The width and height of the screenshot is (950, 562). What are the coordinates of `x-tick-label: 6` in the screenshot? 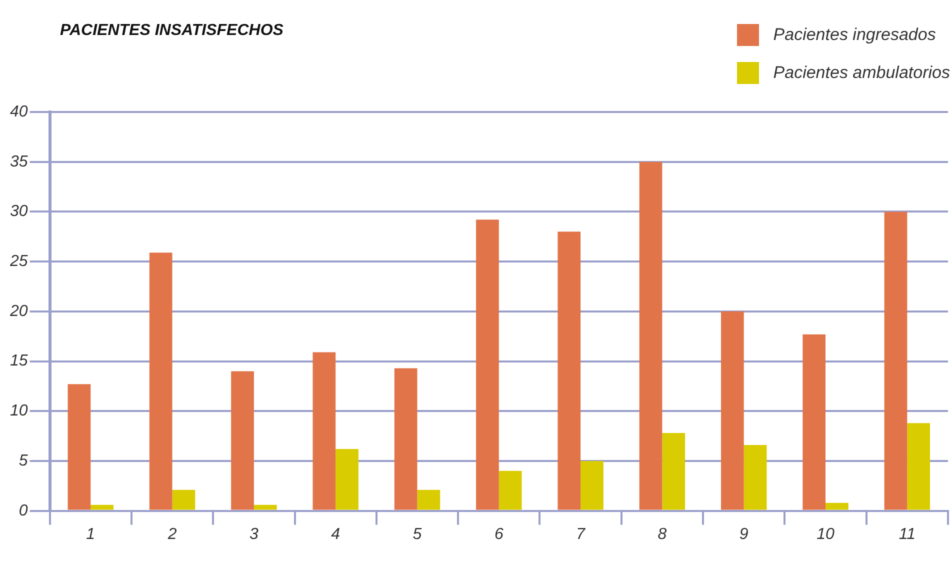 It's located at (499, 534).